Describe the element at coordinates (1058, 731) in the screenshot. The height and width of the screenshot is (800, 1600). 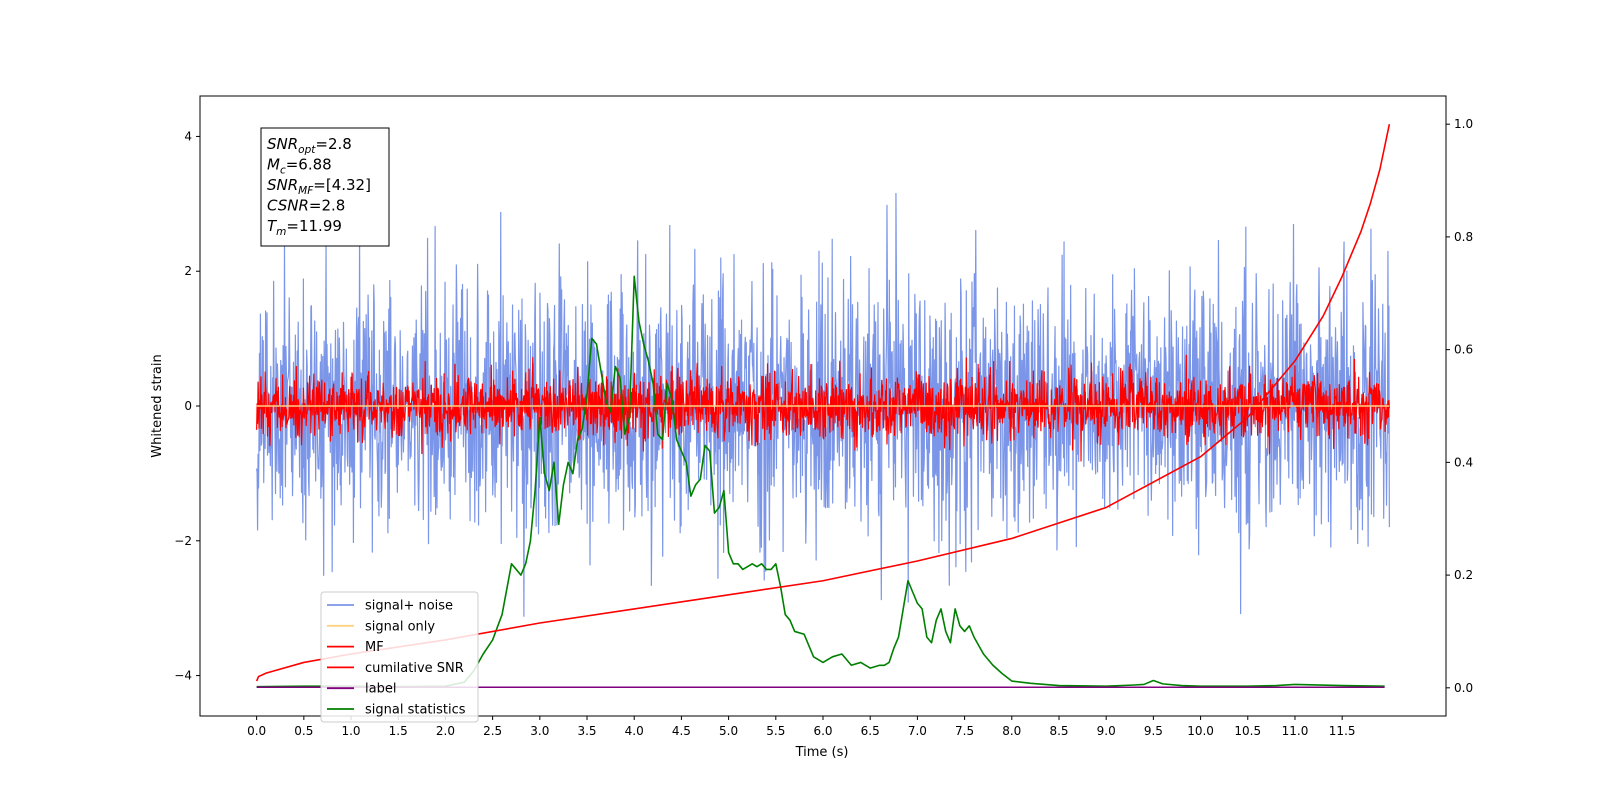
I see `x-tick-label: 8.5` at that location.